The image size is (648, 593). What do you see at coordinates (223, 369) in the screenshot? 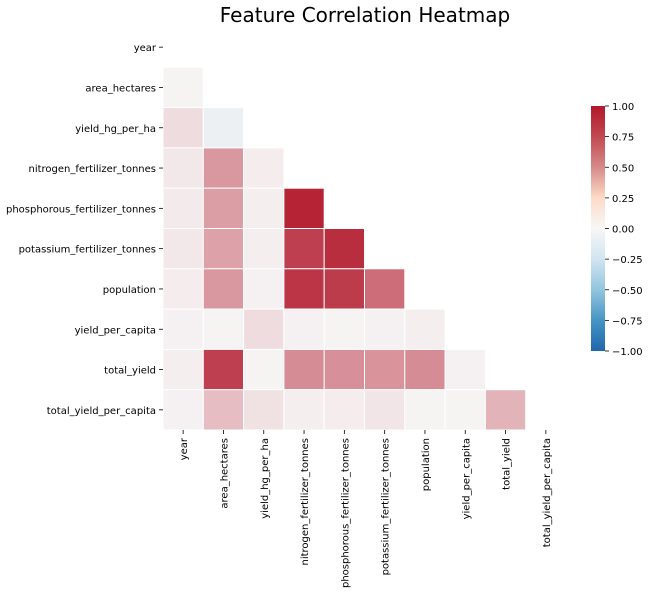
I see `heatmap-cell-total_yield-area_hectares` at bounding box center [223, 369].